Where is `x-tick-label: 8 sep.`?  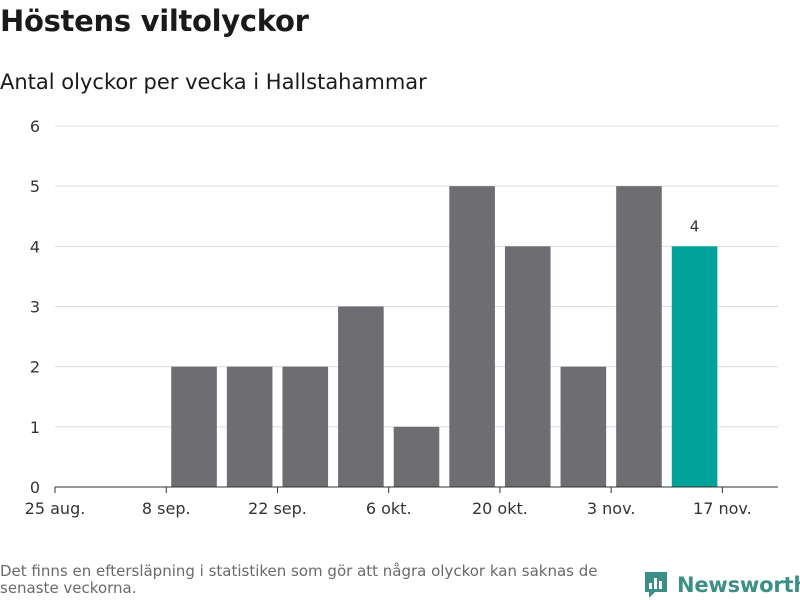 x-tick-label: 8 sep. is located at coordinates (166, 508).